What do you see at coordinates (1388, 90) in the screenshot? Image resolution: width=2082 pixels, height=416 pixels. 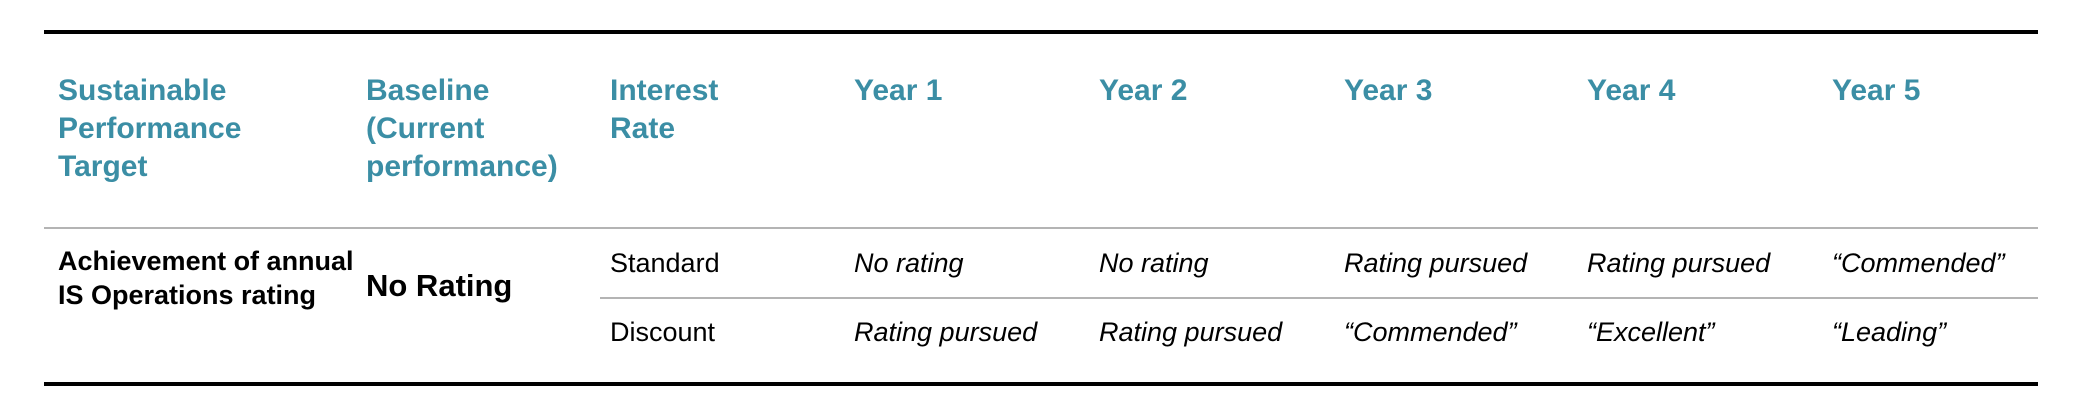 I see `header-year-3: Year 3` at bounding box center [1388, 90].